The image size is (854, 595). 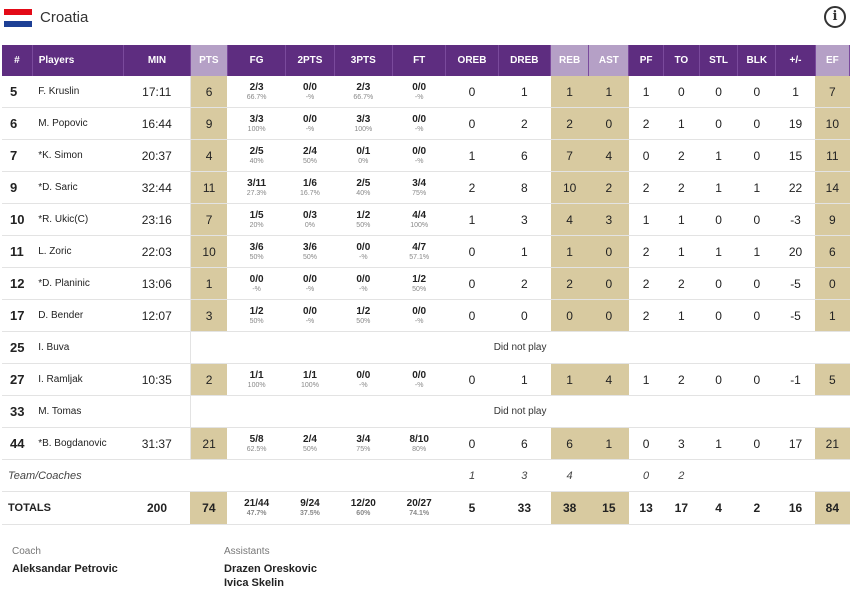 What do you see at coordinates (524, 315) in the screenshot?
I see `dreb-cell: 0` at bounding box center [524, 315].